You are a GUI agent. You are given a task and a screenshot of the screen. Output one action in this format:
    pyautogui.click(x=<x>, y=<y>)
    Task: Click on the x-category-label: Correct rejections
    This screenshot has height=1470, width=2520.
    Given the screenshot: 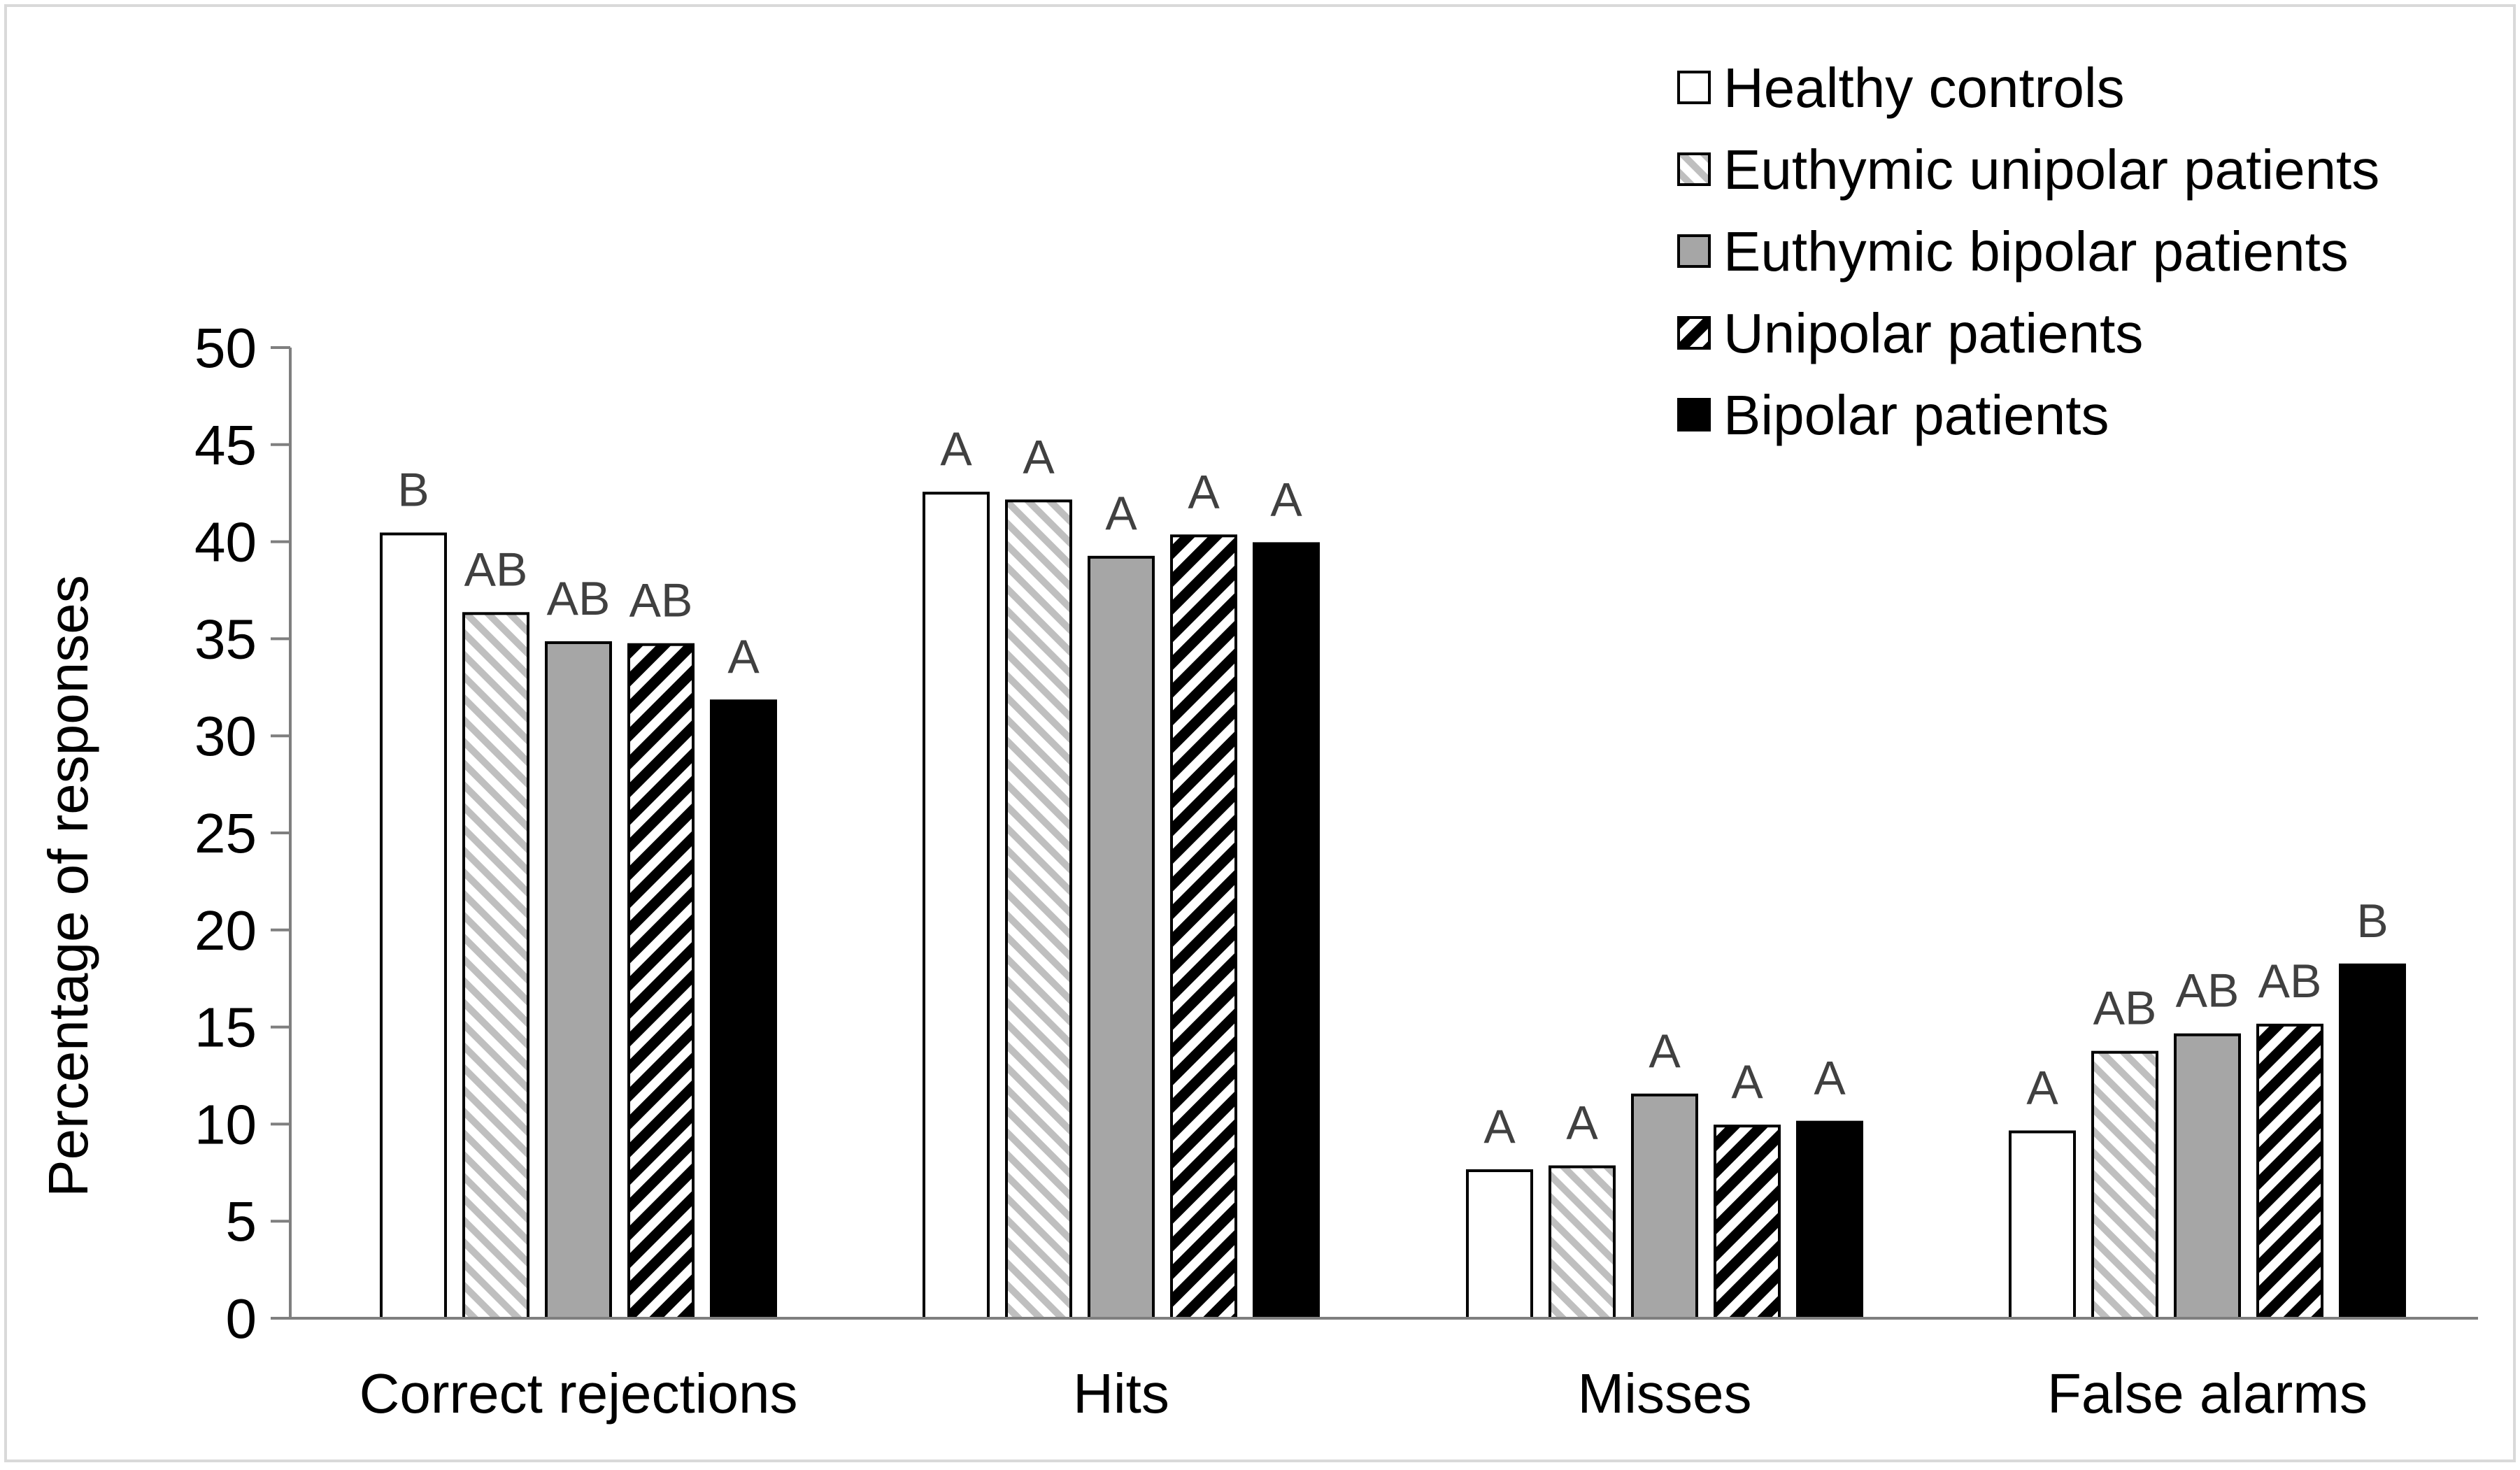 What is the action you would take?
    pyautogui.click(x=579, y=1393)
    